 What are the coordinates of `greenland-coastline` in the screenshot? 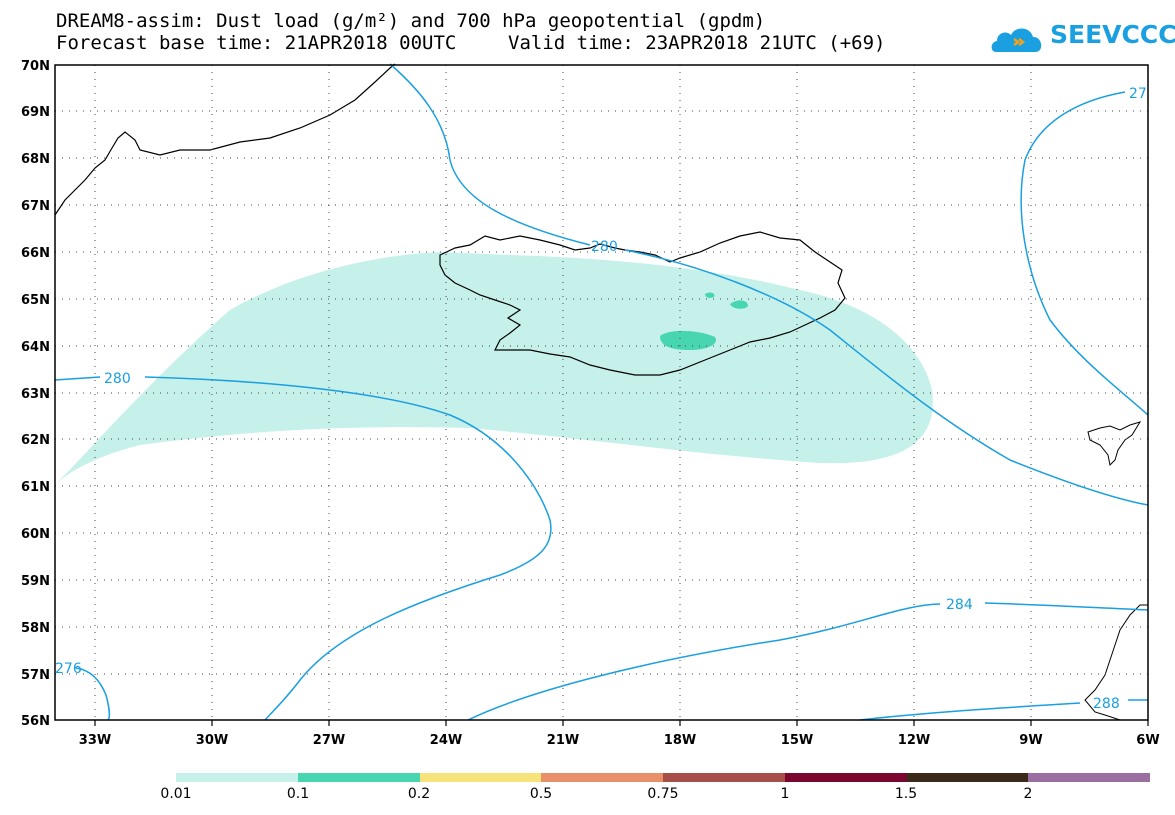 It's located at (225, 139).